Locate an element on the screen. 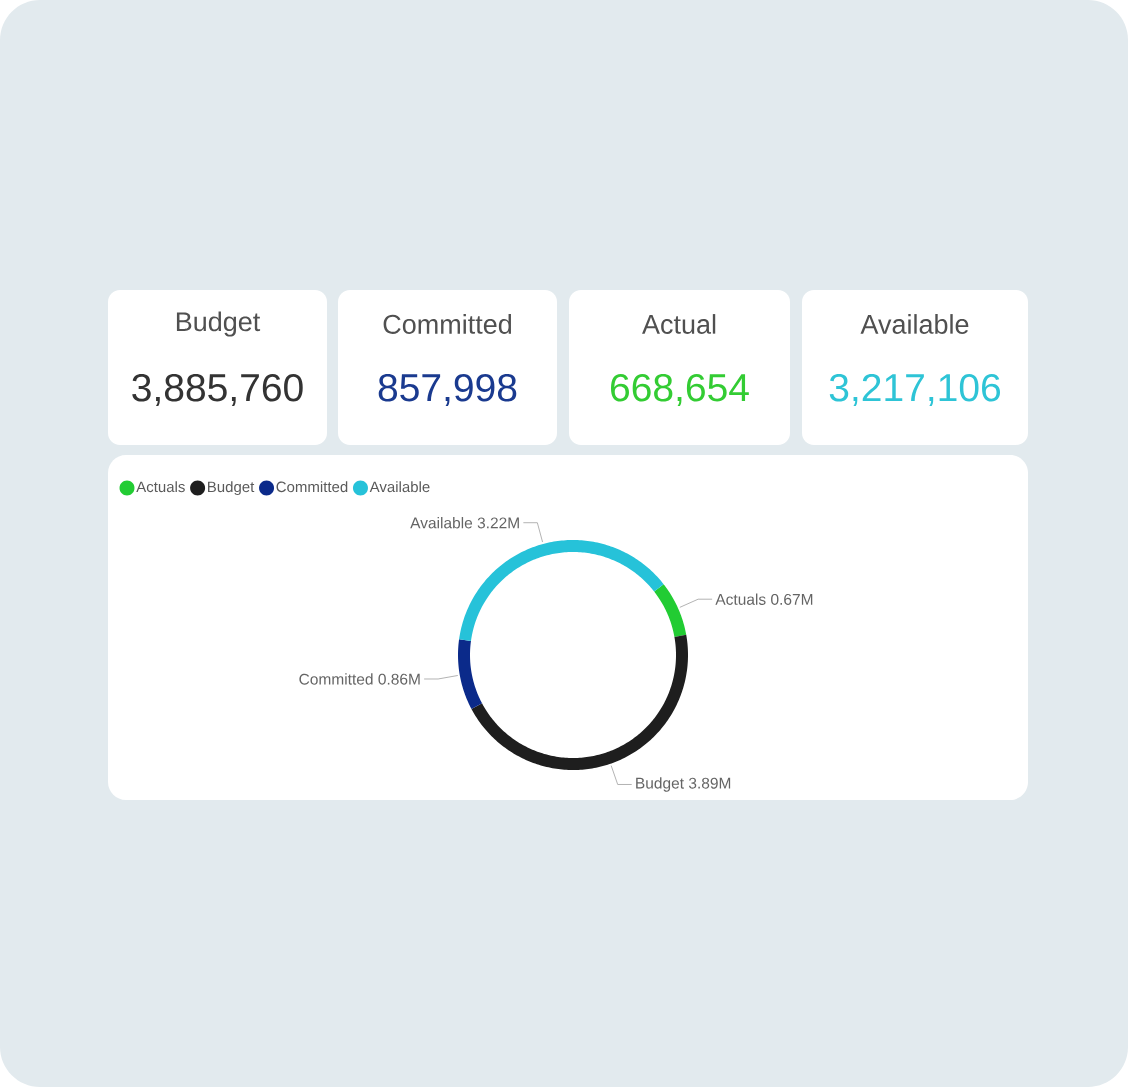  data-label: 0.67M is located at coordinates (792, 599).